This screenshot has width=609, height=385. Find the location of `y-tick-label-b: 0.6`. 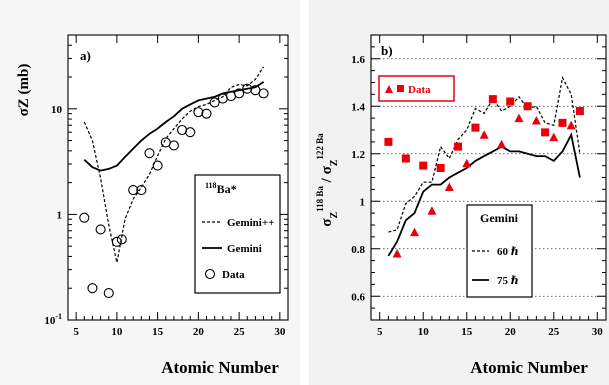

y-tick-label-b: 0.6 is located at coordinates (358, 297).